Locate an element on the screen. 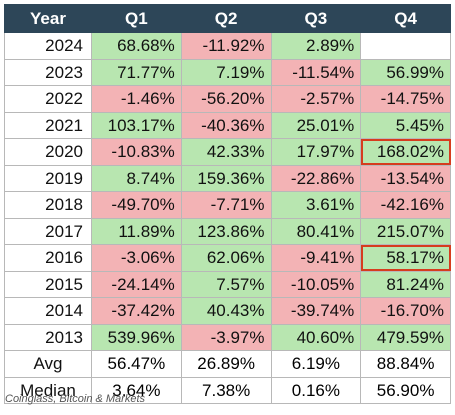 The width and height of the screenshot is (455, 415). q1-cell: -3.06% is located at coordinates (136, 258).